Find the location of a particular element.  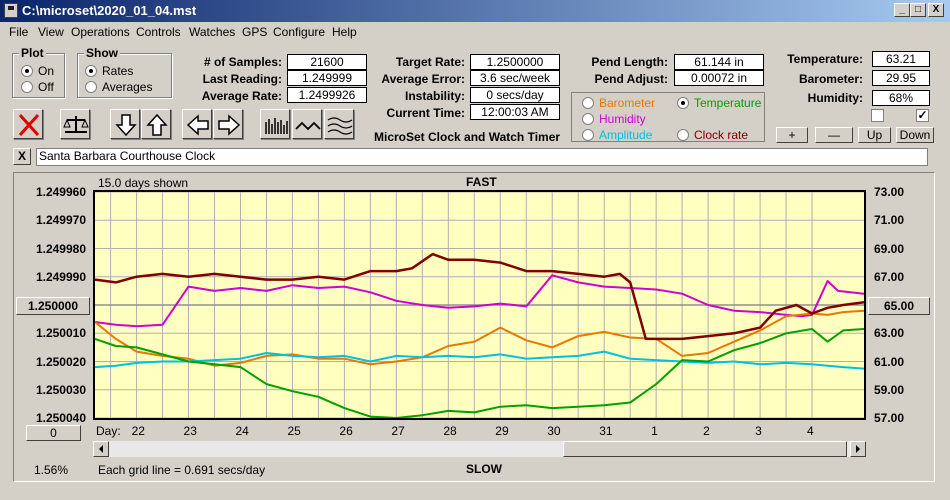

scroll-right-button is located at coordinates (228, 124).